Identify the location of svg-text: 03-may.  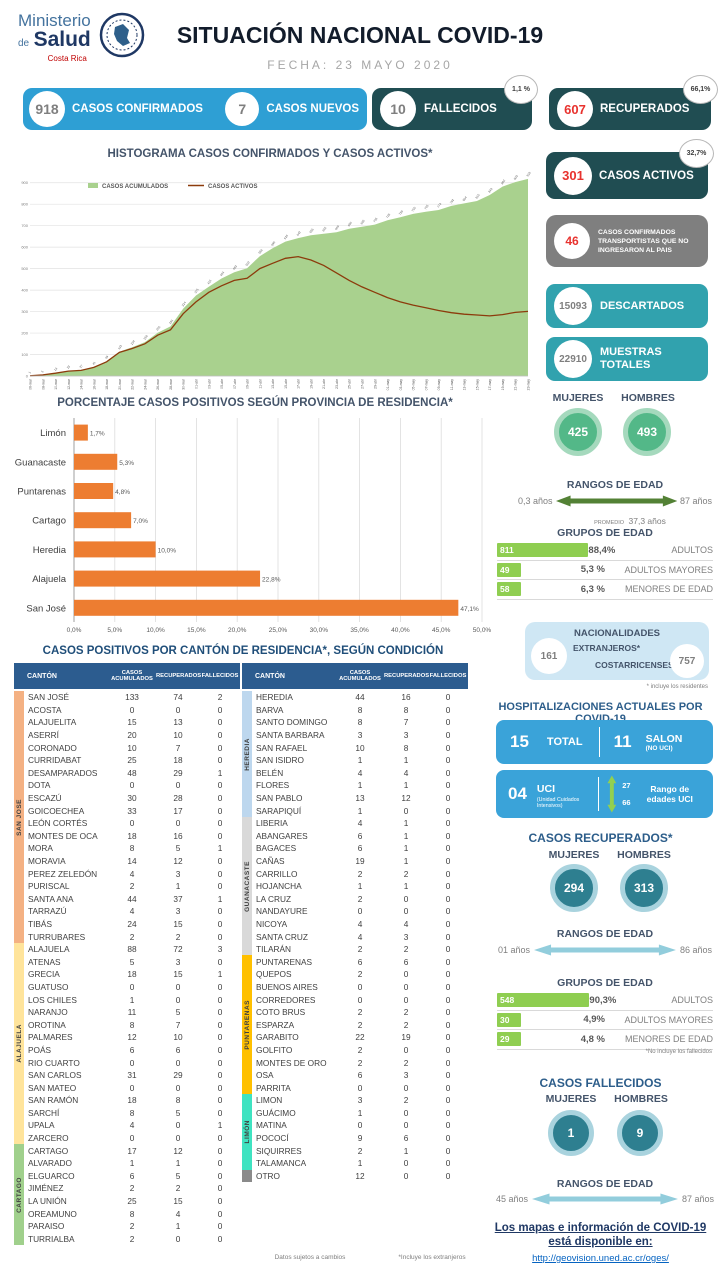
(401, 385).